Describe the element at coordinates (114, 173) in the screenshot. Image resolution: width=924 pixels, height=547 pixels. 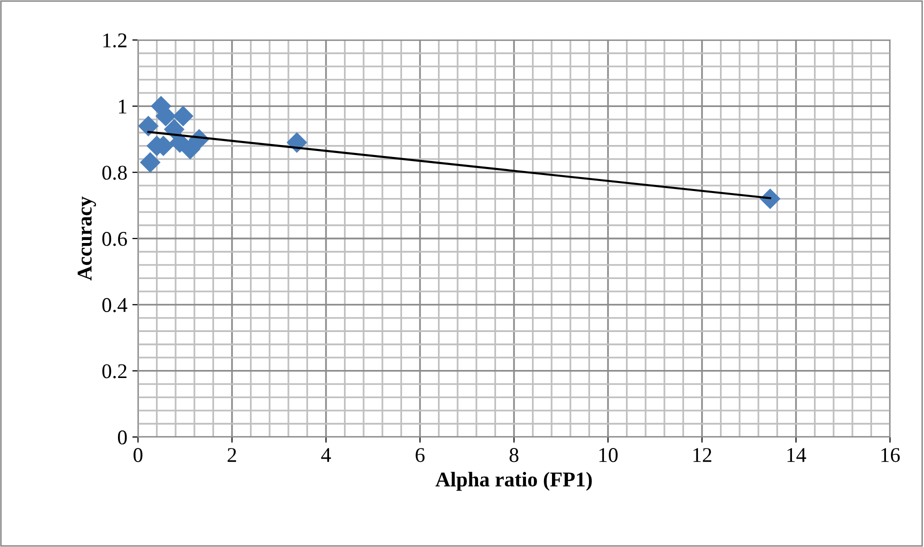
I see `y-tick-label: 0.8` at that location.